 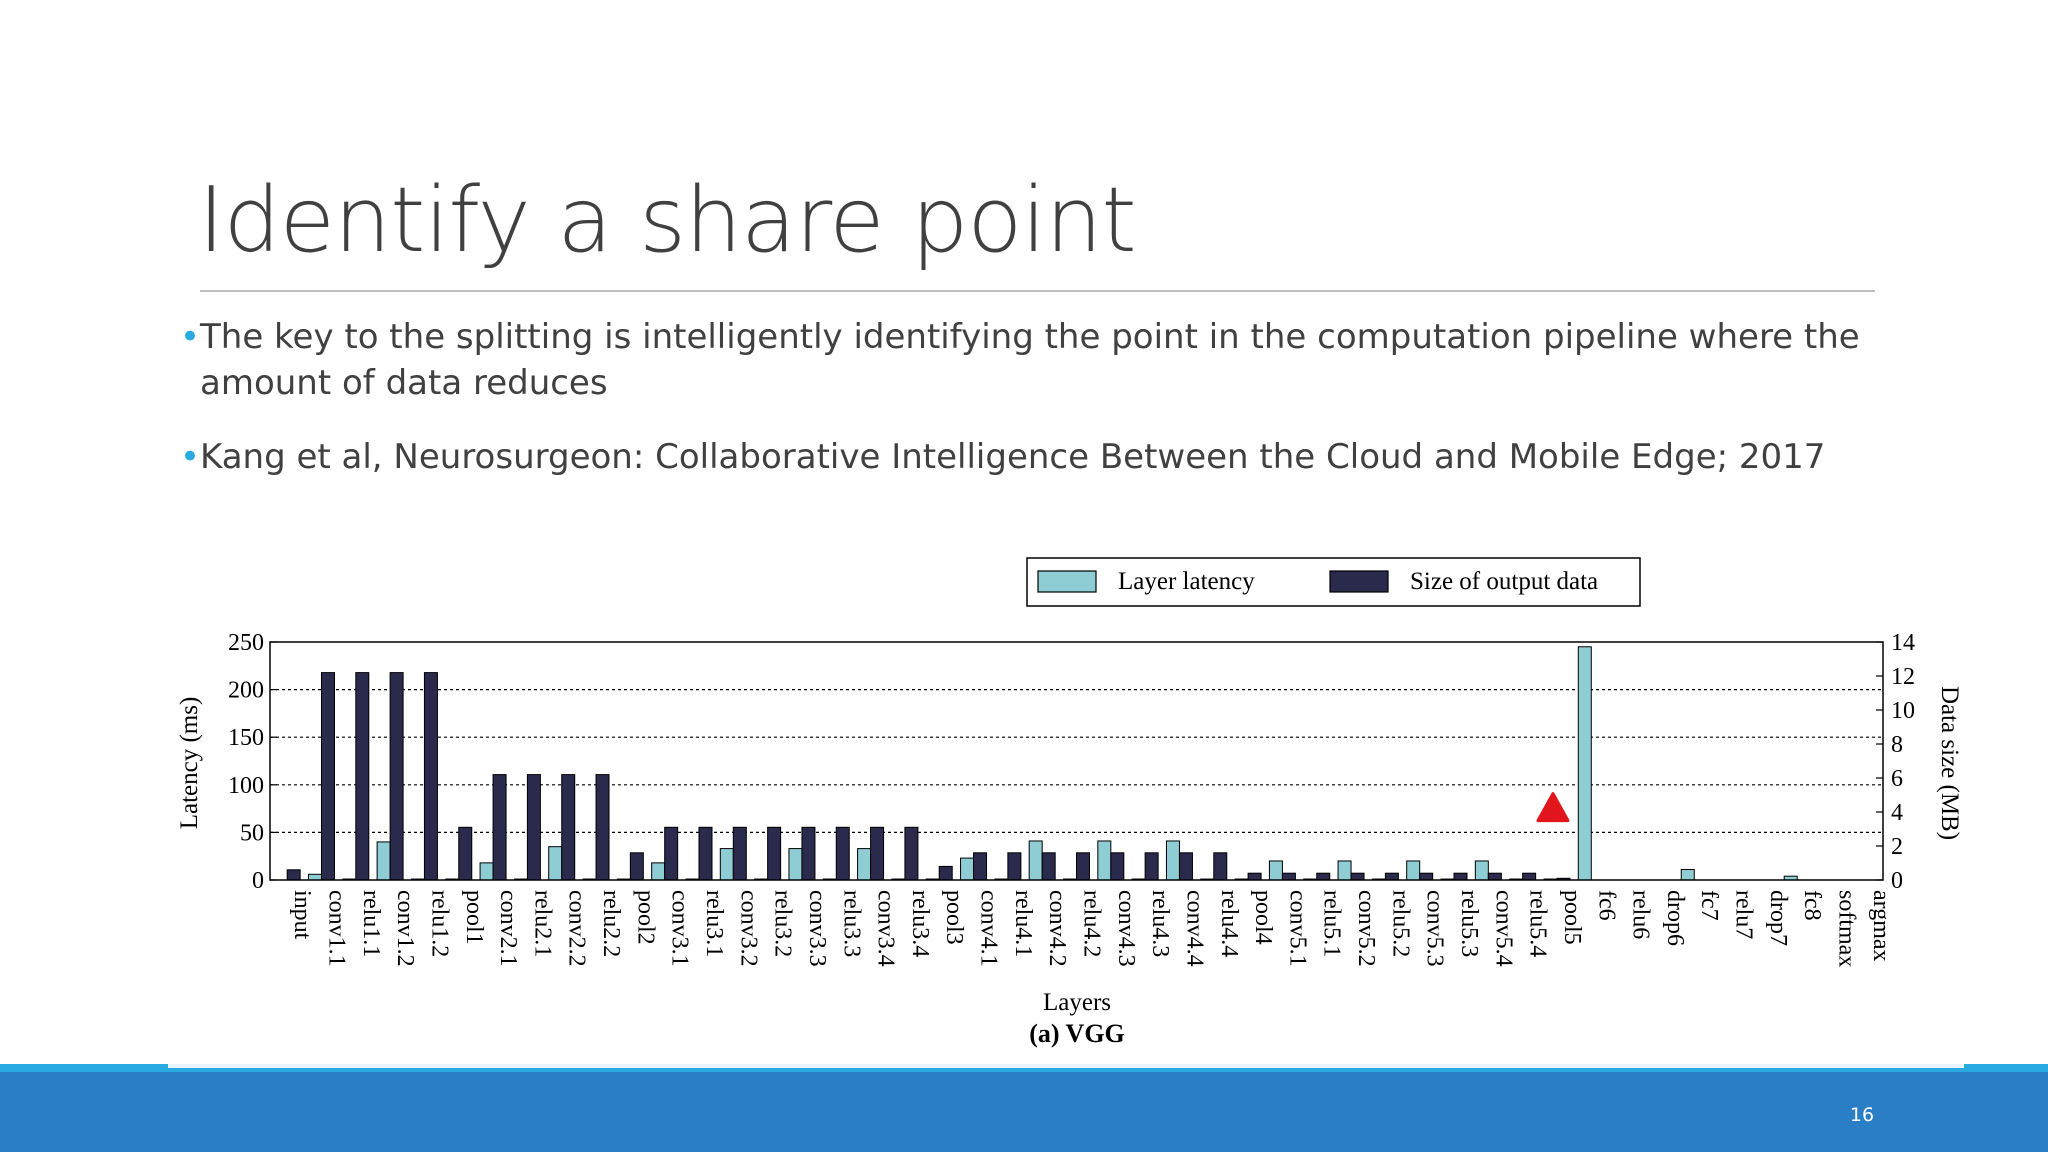 What do you see at coordinates (1117, 866) in the screenshot?
I see `bar-size-conv4.3` at bounding box center [1117, 866].